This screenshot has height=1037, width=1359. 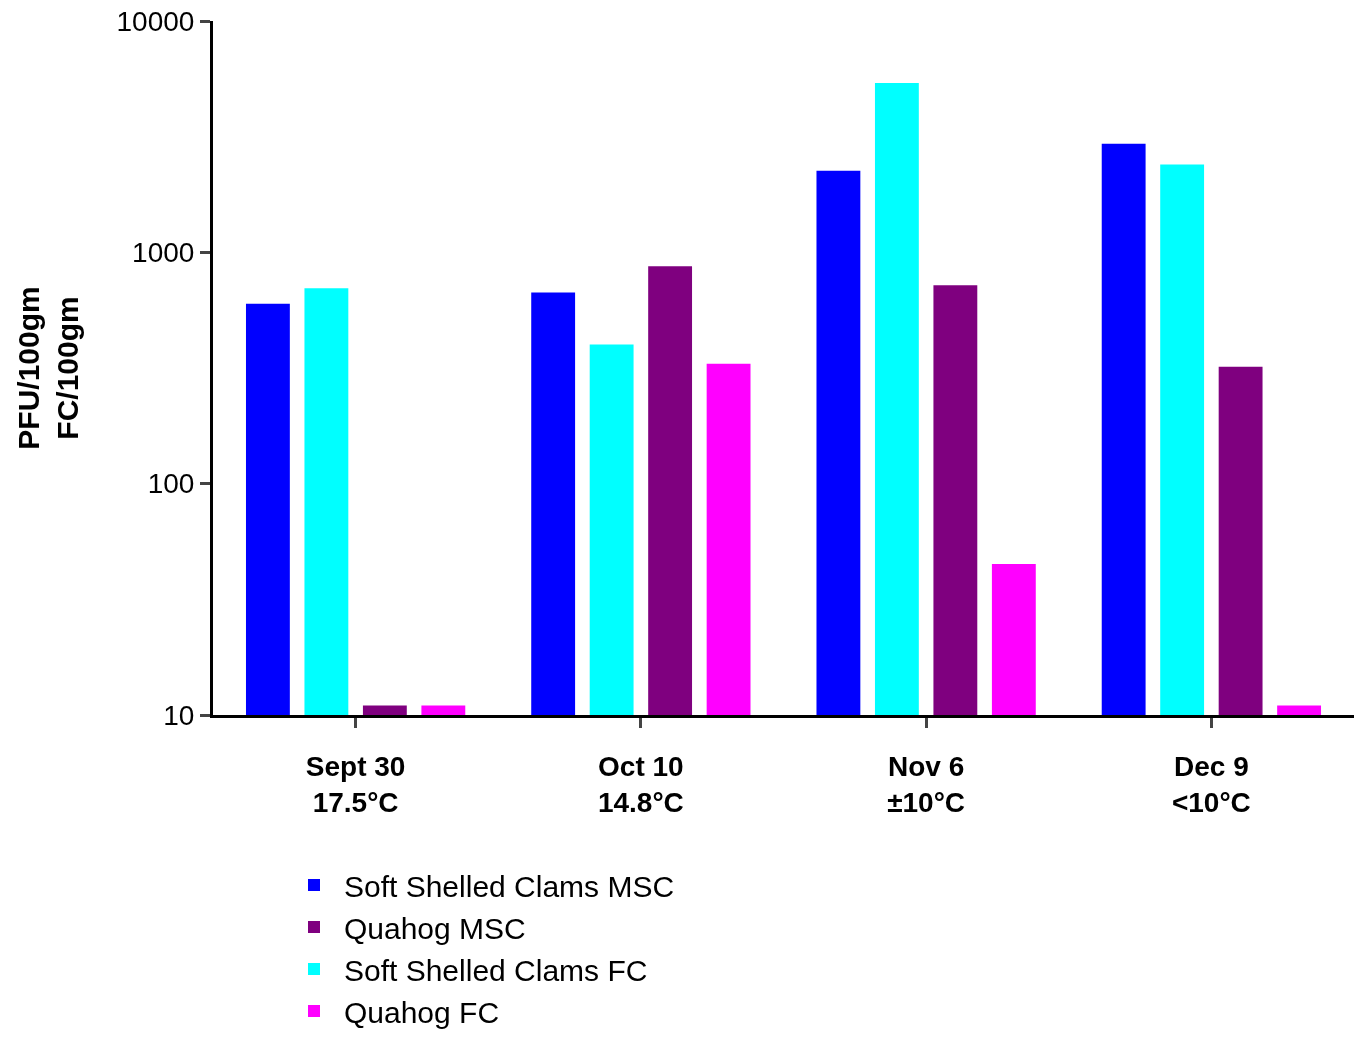 I want to click on legend-label: Quahog MSC, so click(x=434, y=928).